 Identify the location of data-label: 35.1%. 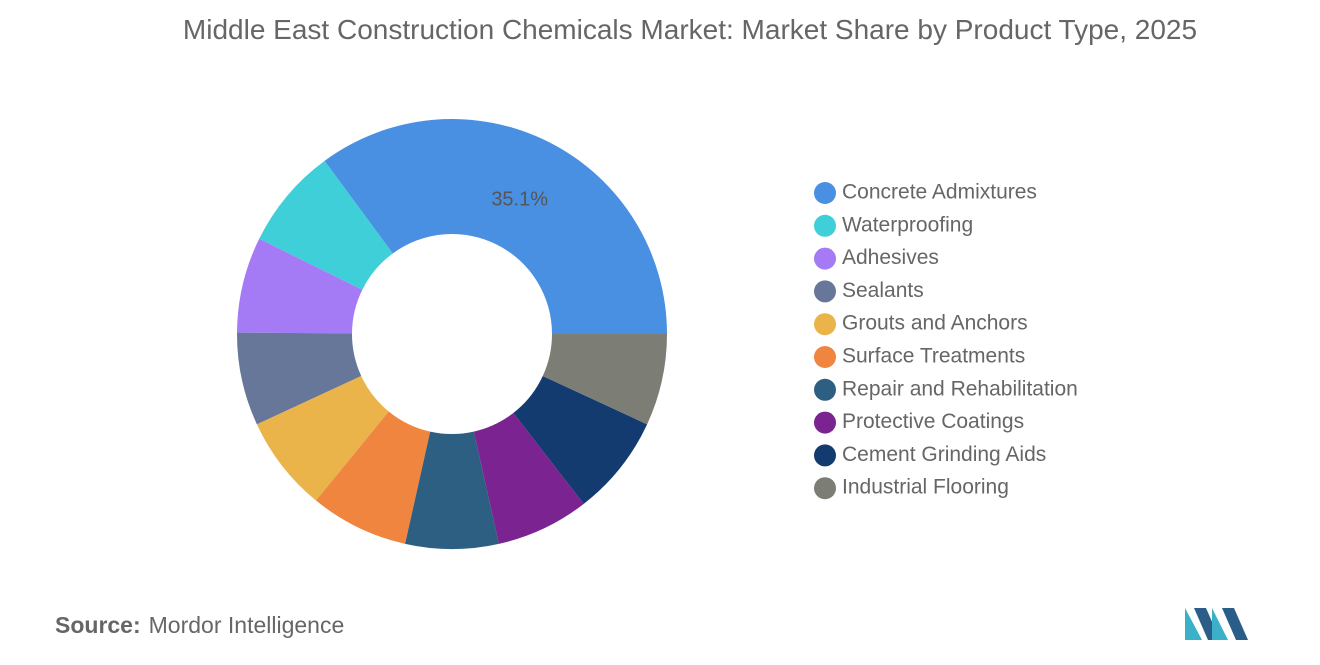
(519, 199).